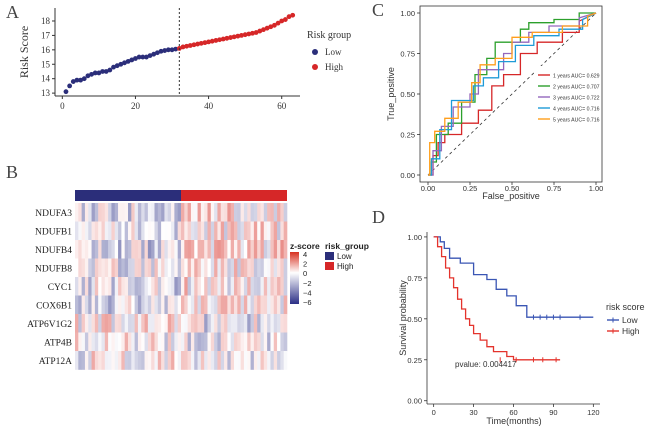 This screenshot has height=429, width=669. Describe the element at coordinates (407, 94) in the screenshot. I see `c-y-tick-label: 0.50` at that location.